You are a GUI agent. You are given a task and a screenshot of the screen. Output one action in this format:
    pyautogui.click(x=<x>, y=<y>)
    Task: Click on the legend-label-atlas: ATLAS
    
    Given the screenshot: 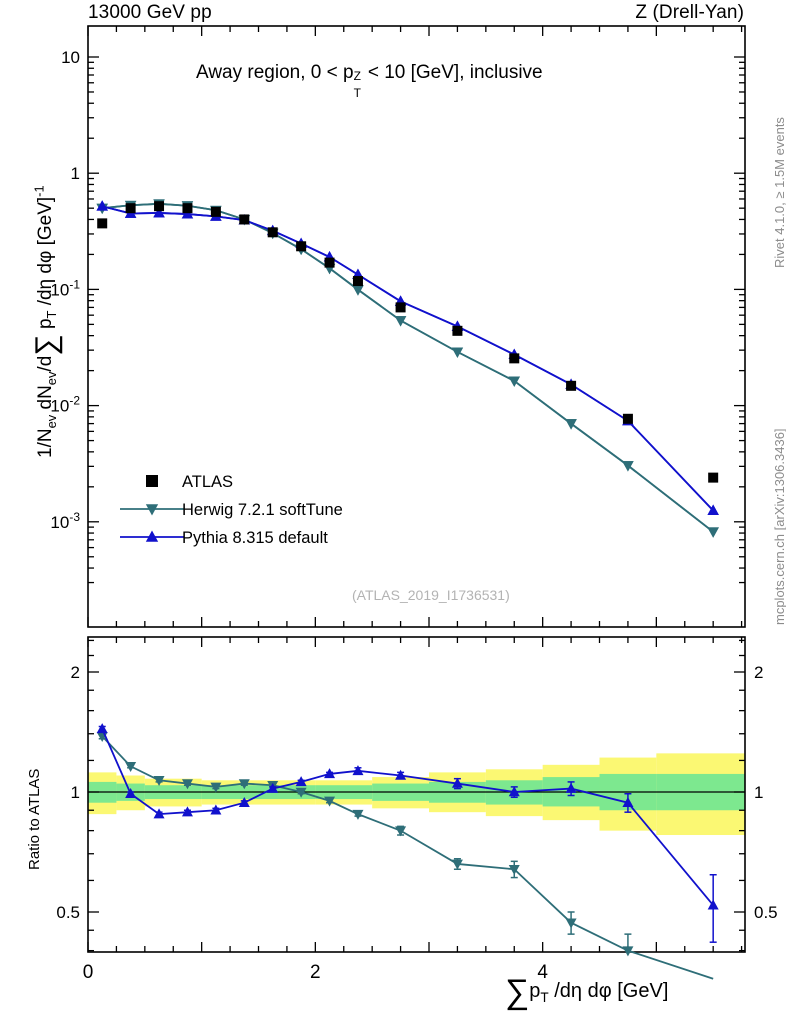 What is the action you would take?
    pyautogui.click(x=208, y=482)
    